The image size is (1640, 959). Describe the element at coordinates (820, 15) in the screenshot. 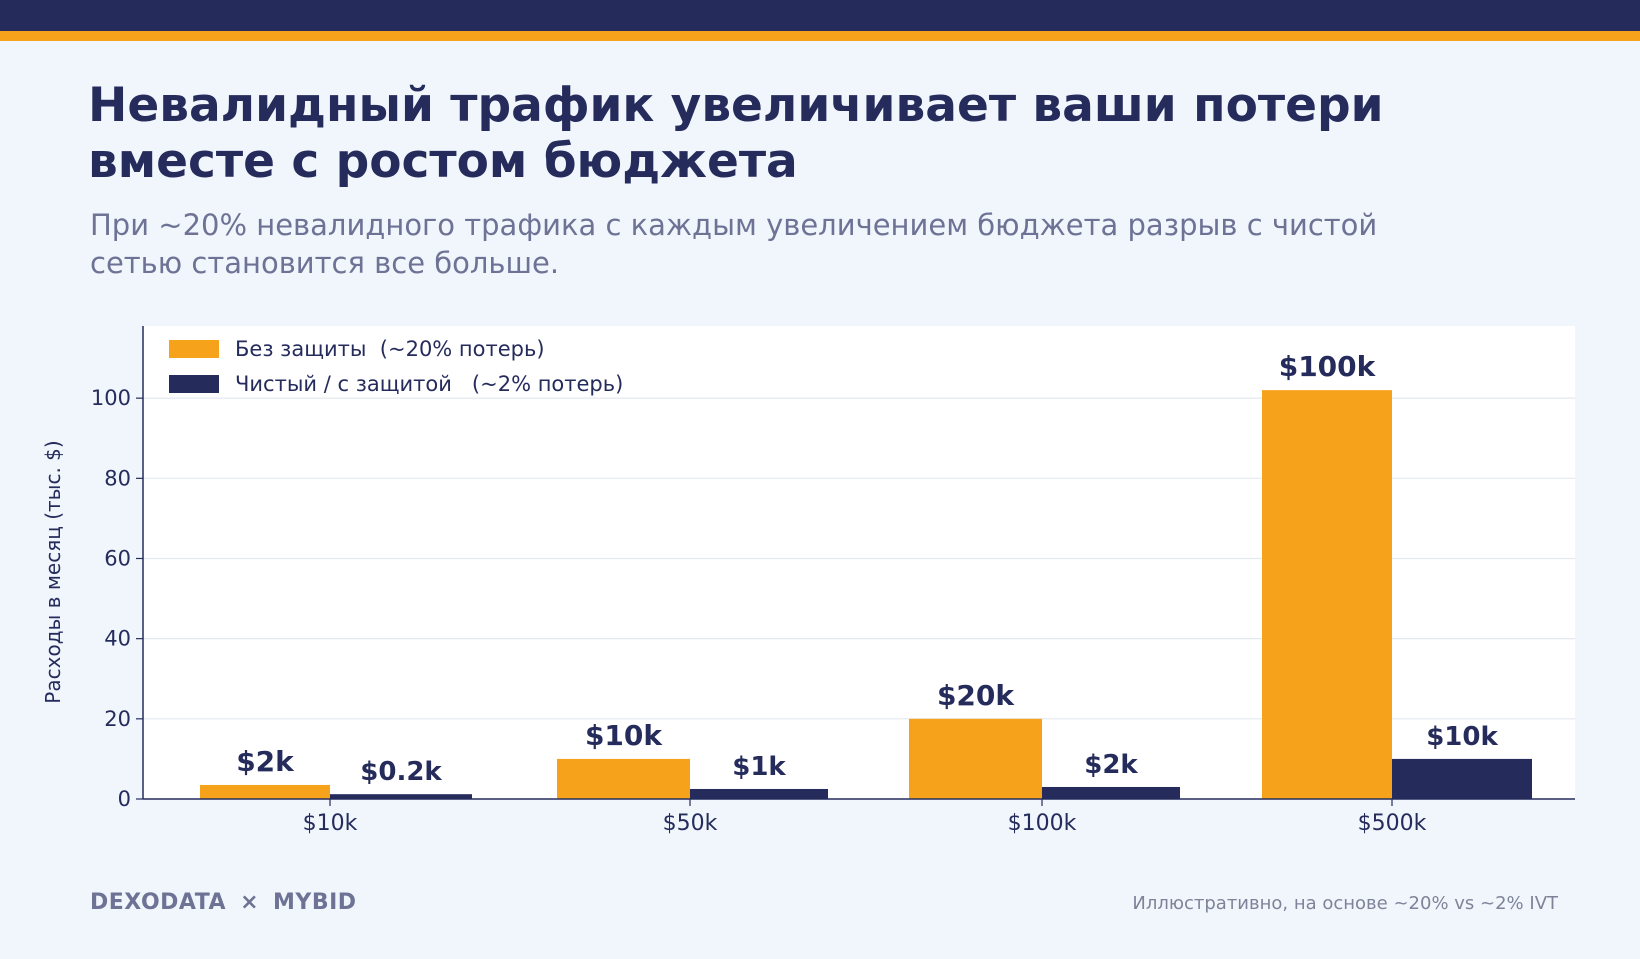

I see `top-band` at that location.